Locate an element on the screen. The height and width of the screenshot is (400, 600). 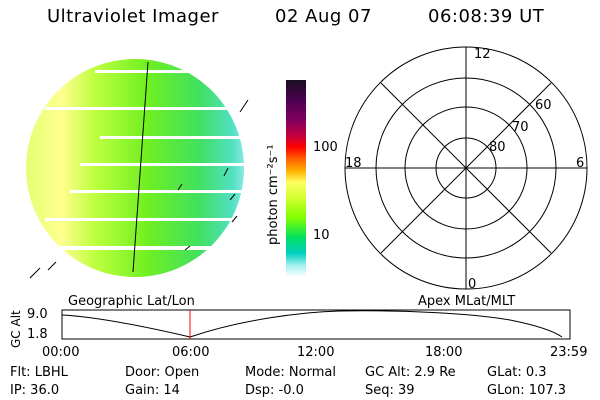
mlt-label-12: 12 is located at coordinates (482, 54).